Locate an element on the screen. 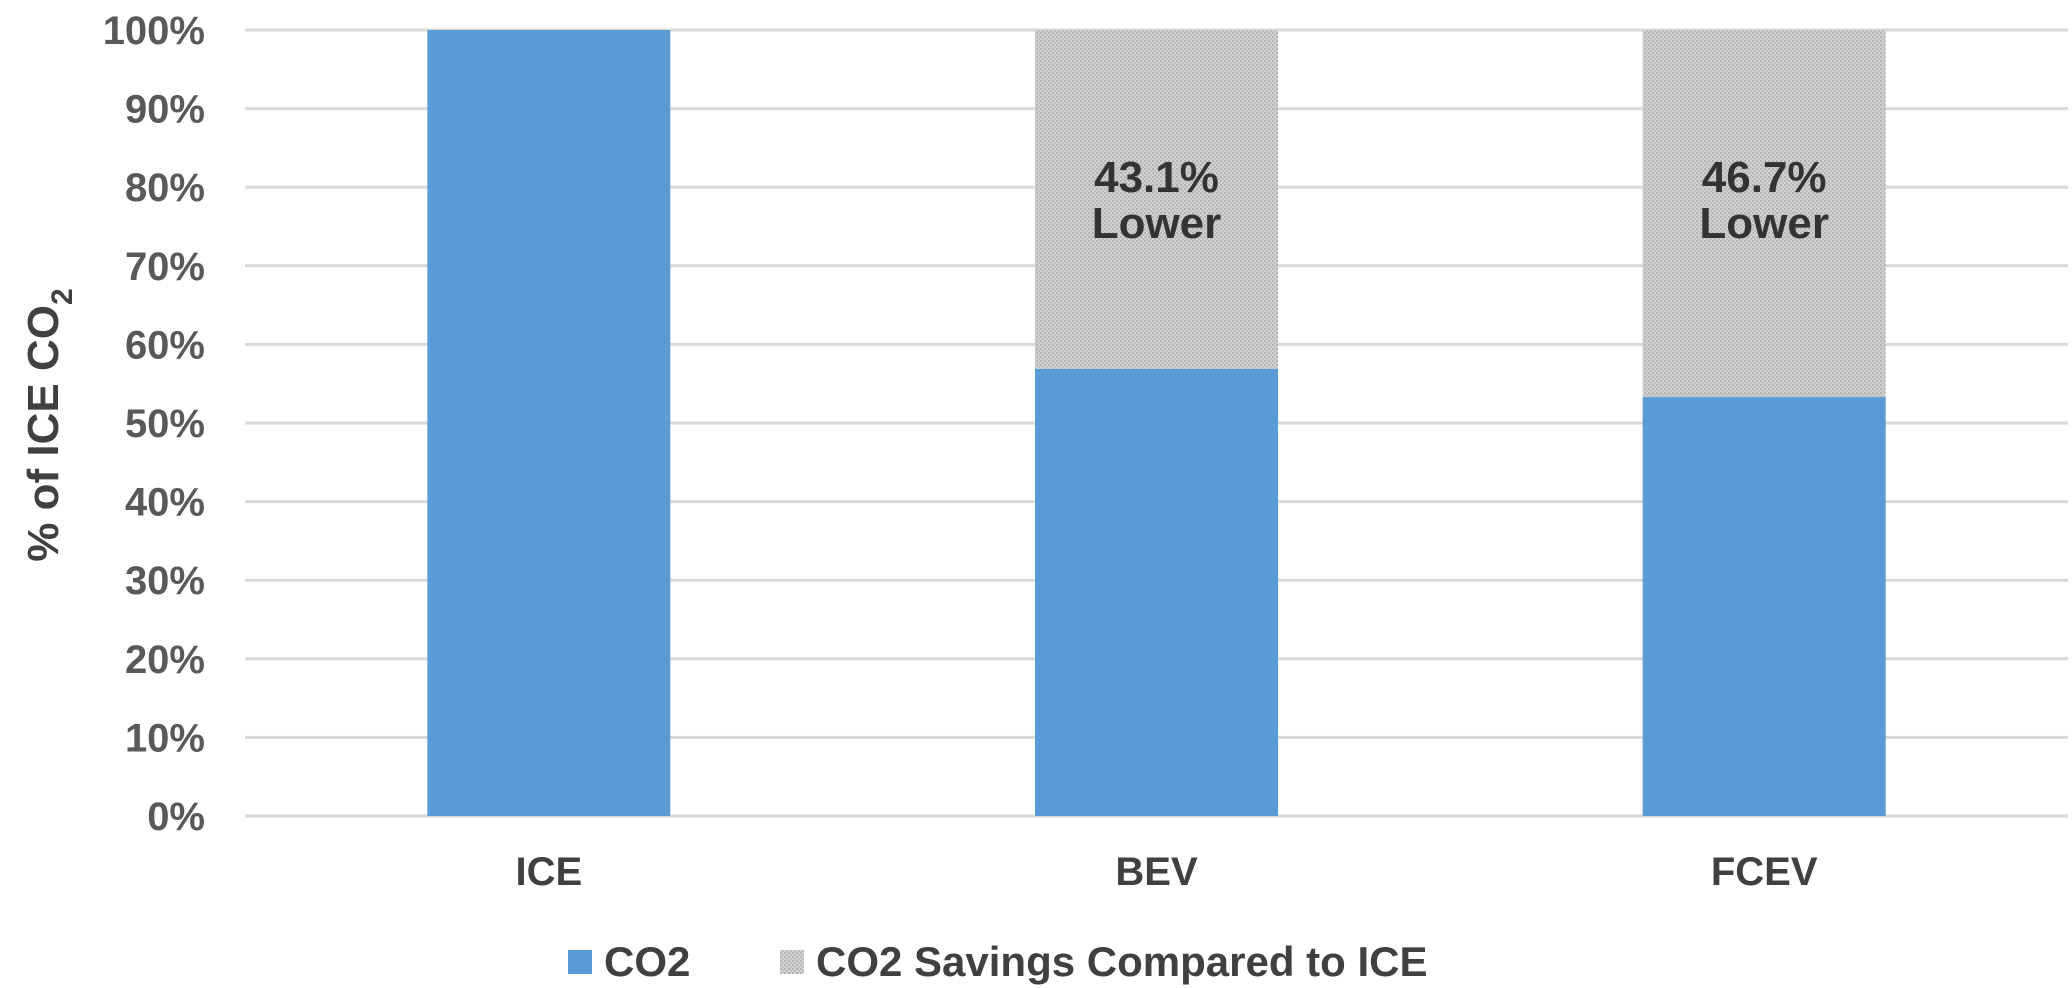  legend-label: CO2 is located at coordinates (647, 961).